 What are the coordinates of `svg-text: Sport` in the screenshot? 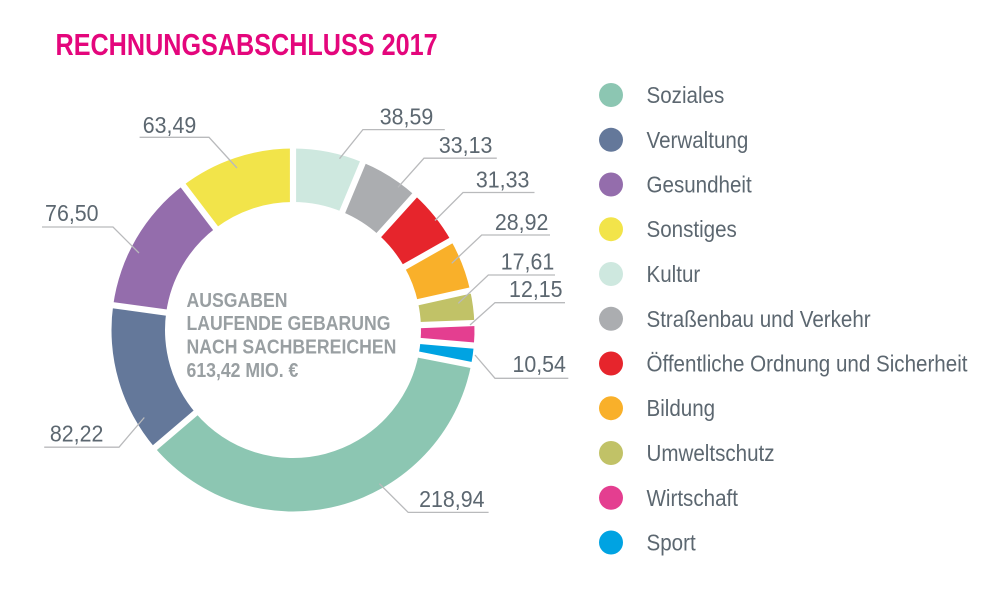 It's located at (671, 542).